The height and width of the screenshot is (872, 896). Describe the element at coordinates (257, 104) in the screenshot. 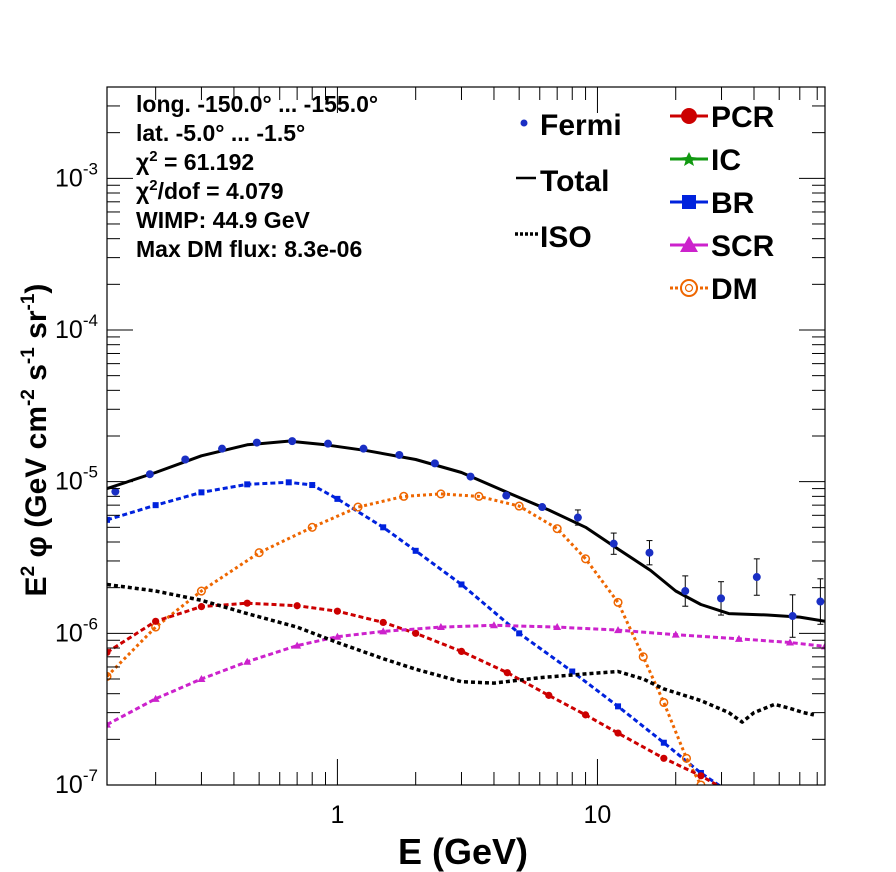

I see `info-line: long. -150.0° ... -155.0°` at that location.